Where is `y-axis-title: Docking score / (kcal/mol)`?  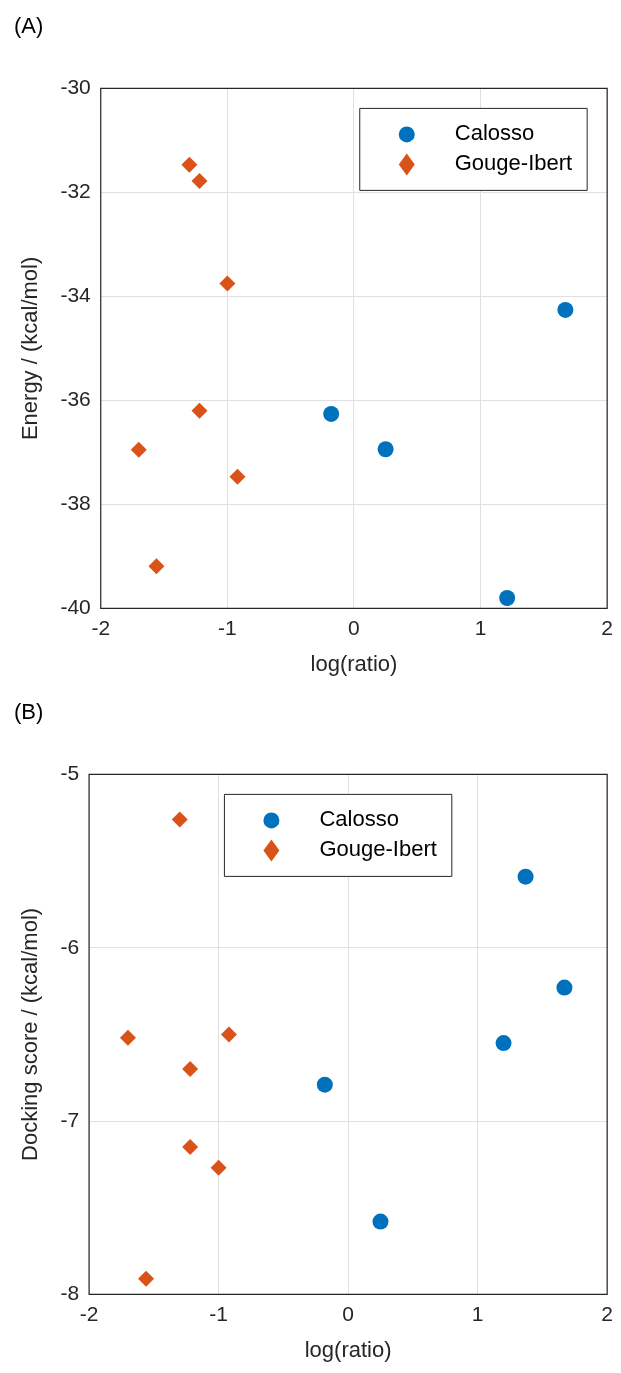 y-axis-title: Docking score / (kcal/mol) is located at coordinates (30, 1034).